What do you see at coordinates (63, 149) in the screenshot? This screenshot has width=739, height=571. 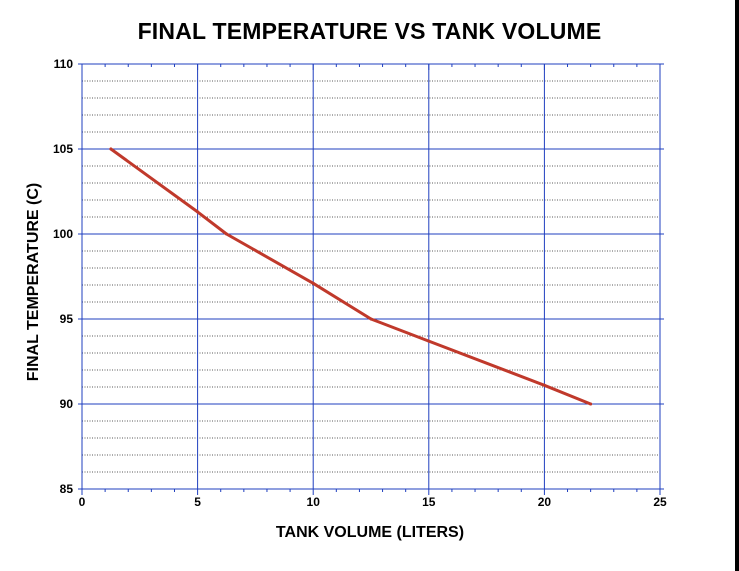 I see `y-tick-label: 105` at bounding box center [63, 149].